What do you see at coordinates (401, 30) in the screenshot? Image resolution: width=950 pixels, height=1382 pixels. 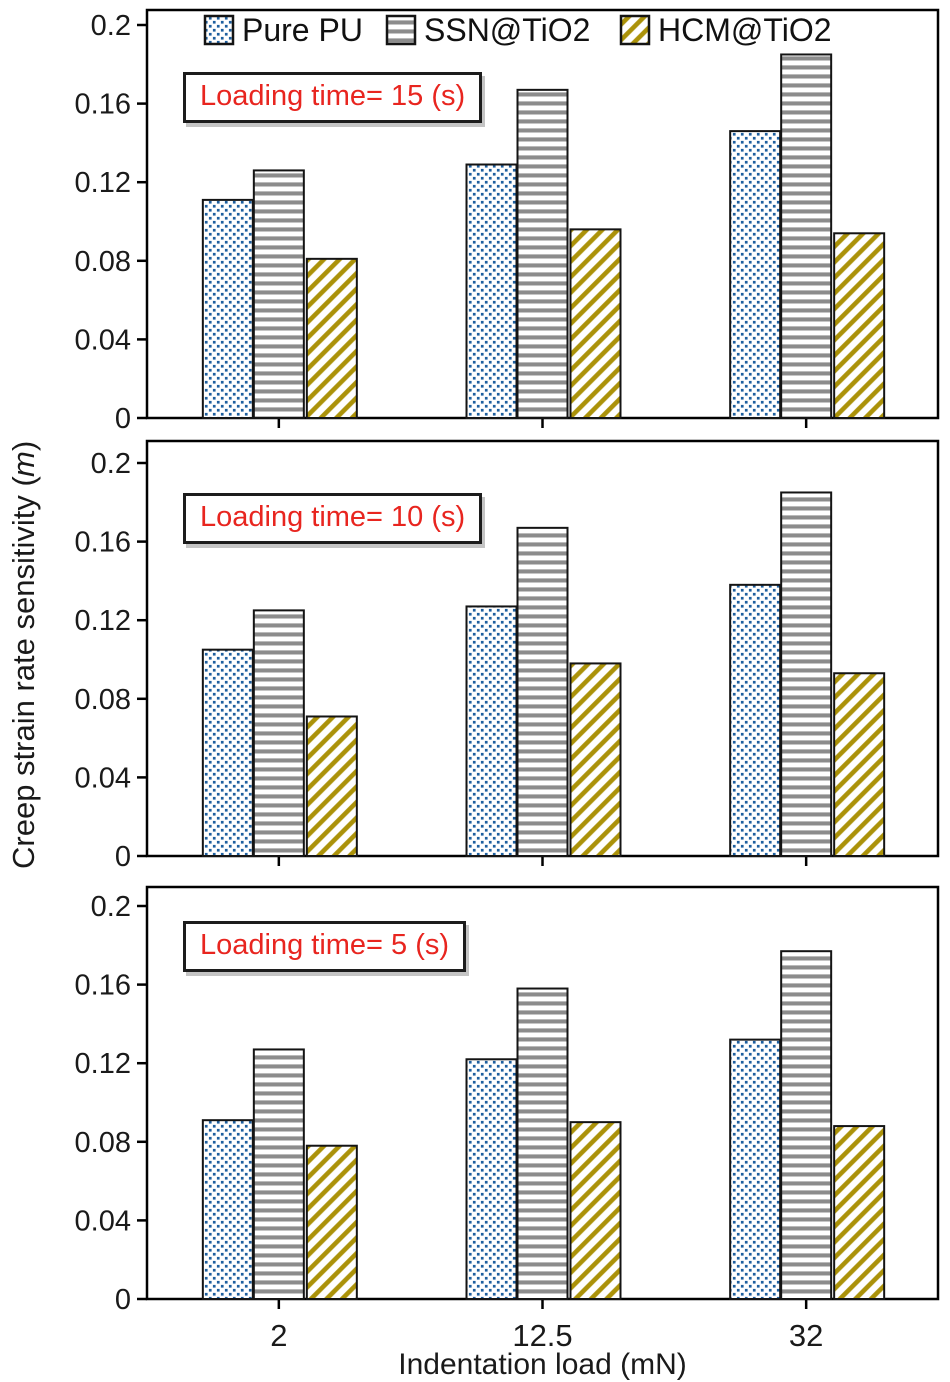 I see `legend-swatch-ssn-tio2` at bounding box center [401, 30].